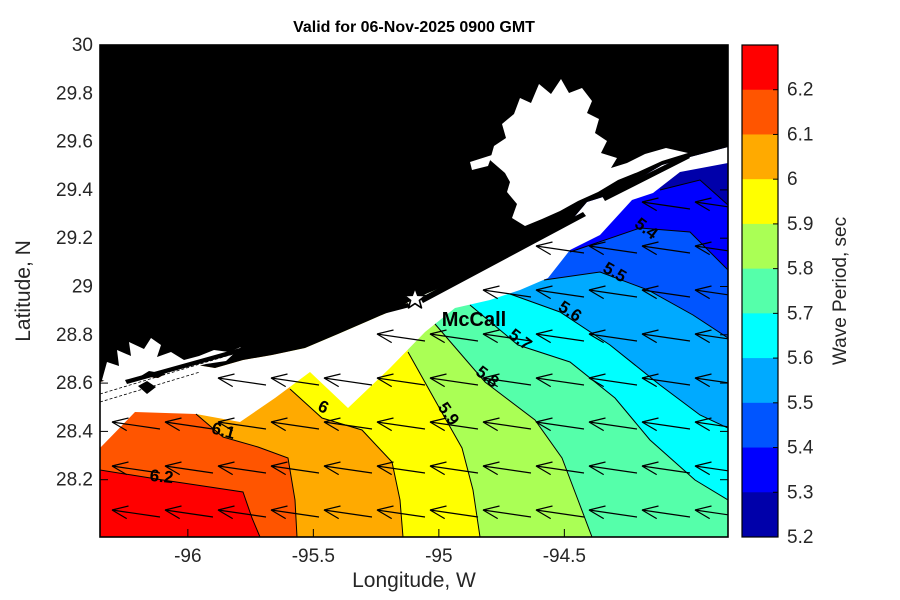 This screenshot has height=600, width=900. I want to click on y-tick-label: 28.6, so click(74, 383).